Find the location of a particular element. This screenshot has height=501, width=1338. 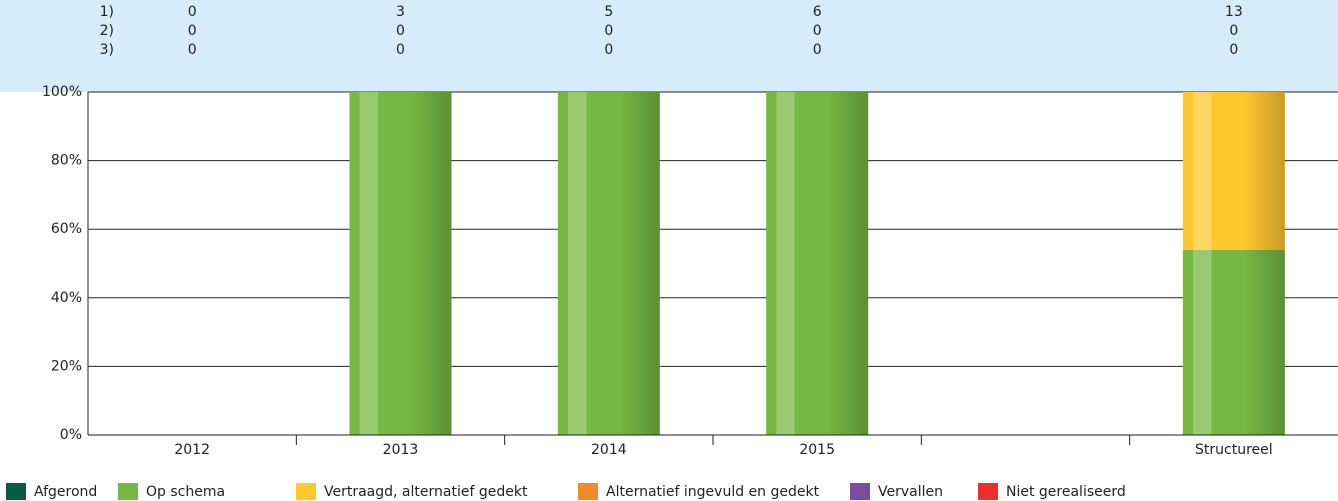

y-tick-label: 100% is located at coordinates (62, 92).